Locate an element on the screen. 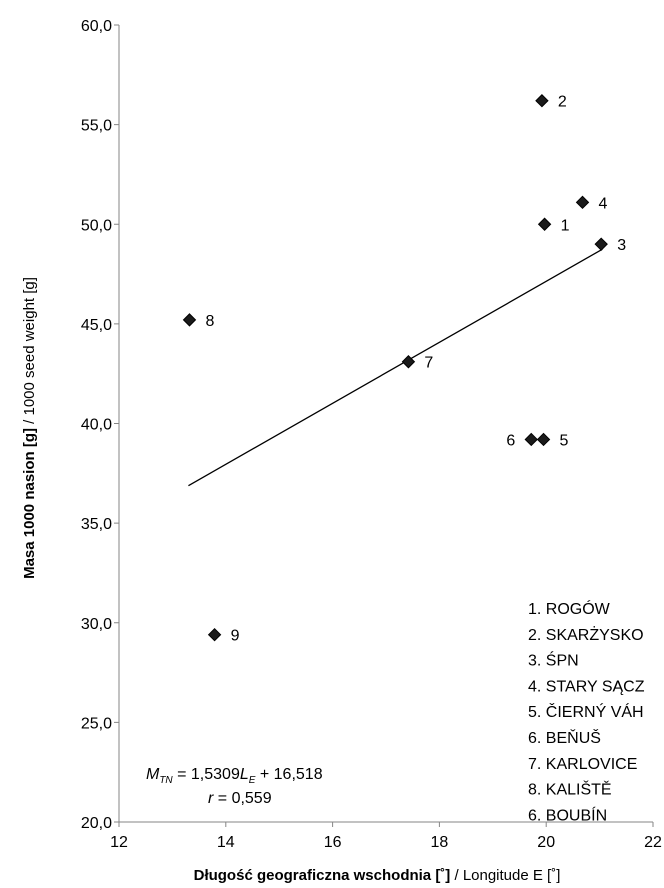 The height and width of the screenshot is (888, 664). x-tick-label: 22 is located at coordinates (653, 842).